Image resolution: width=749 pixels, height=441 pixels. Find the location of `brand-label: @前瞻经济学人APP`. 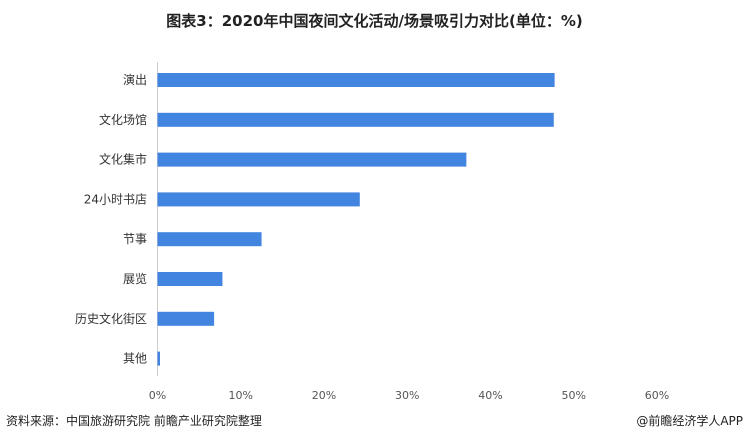

brand-label: @前瞻经济学人APP is located at coordinates (689, 421).